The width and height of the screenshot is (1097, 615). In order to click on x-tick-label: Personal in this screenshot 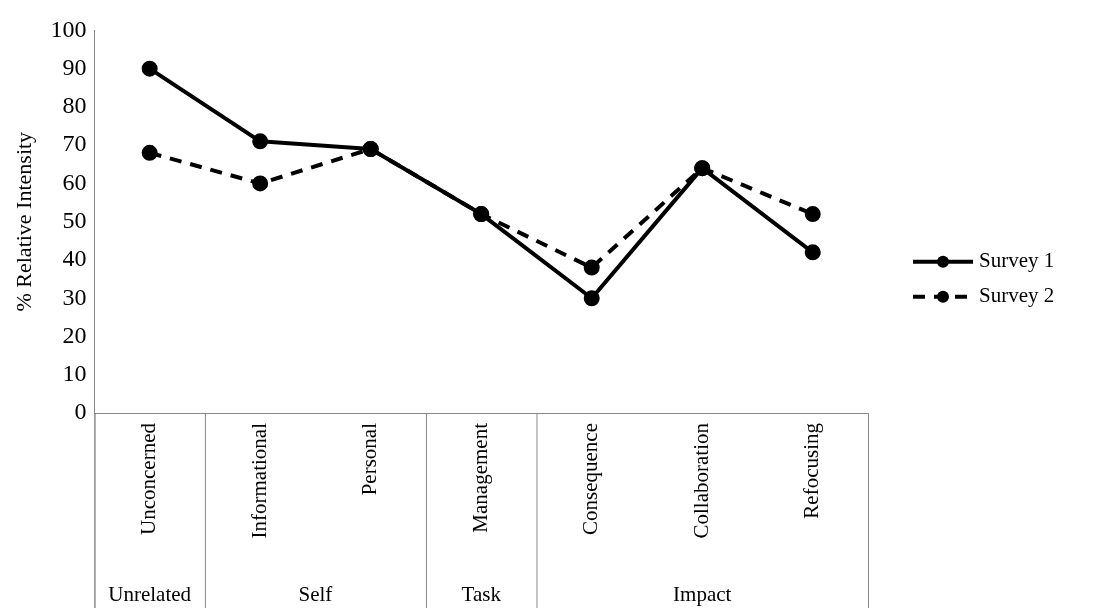, I will do `click(369, 459)`.